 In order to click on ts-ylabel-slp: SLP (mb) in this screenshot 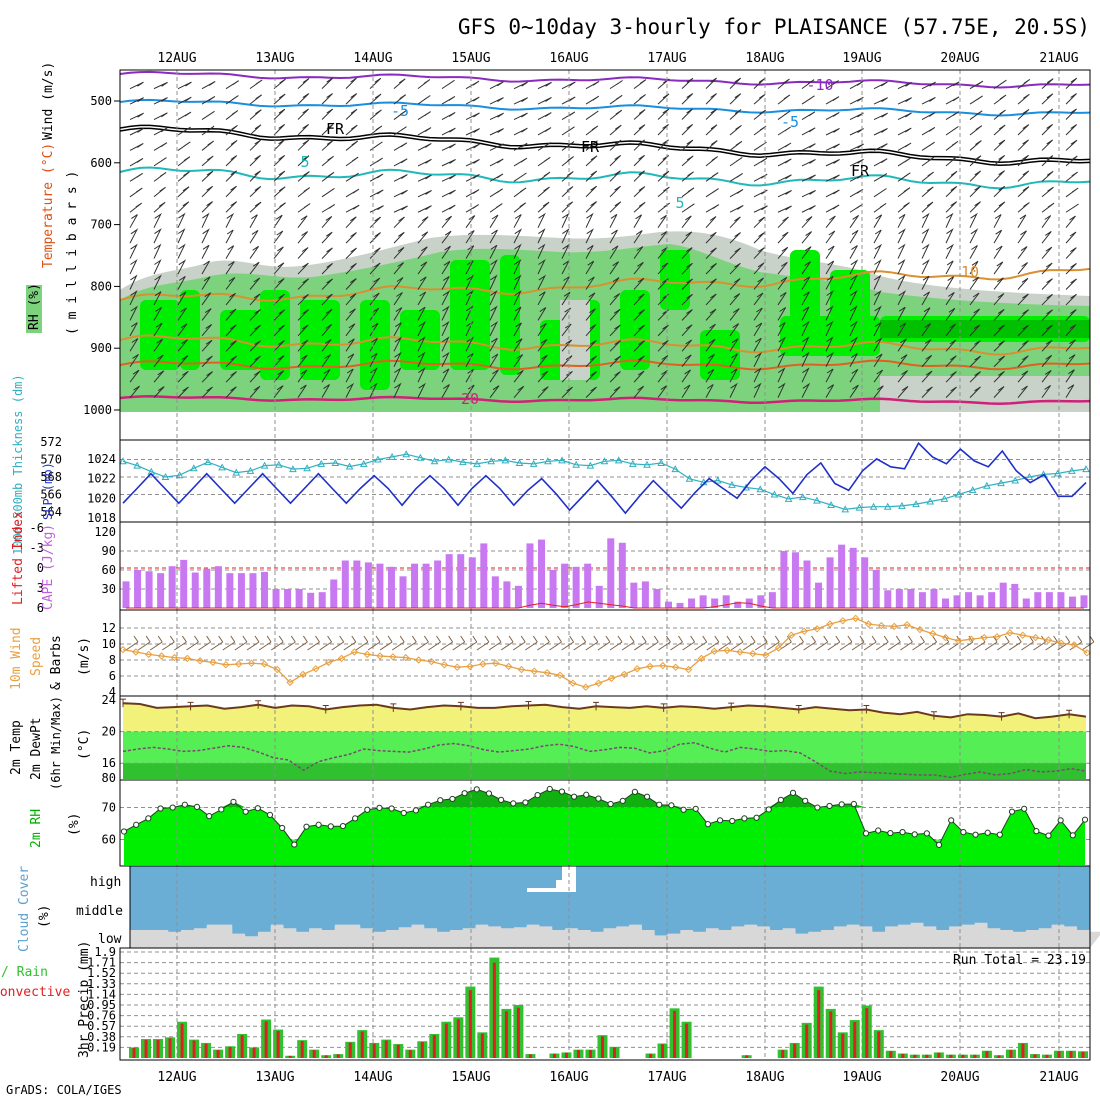, I will do `click(48, 491)`.